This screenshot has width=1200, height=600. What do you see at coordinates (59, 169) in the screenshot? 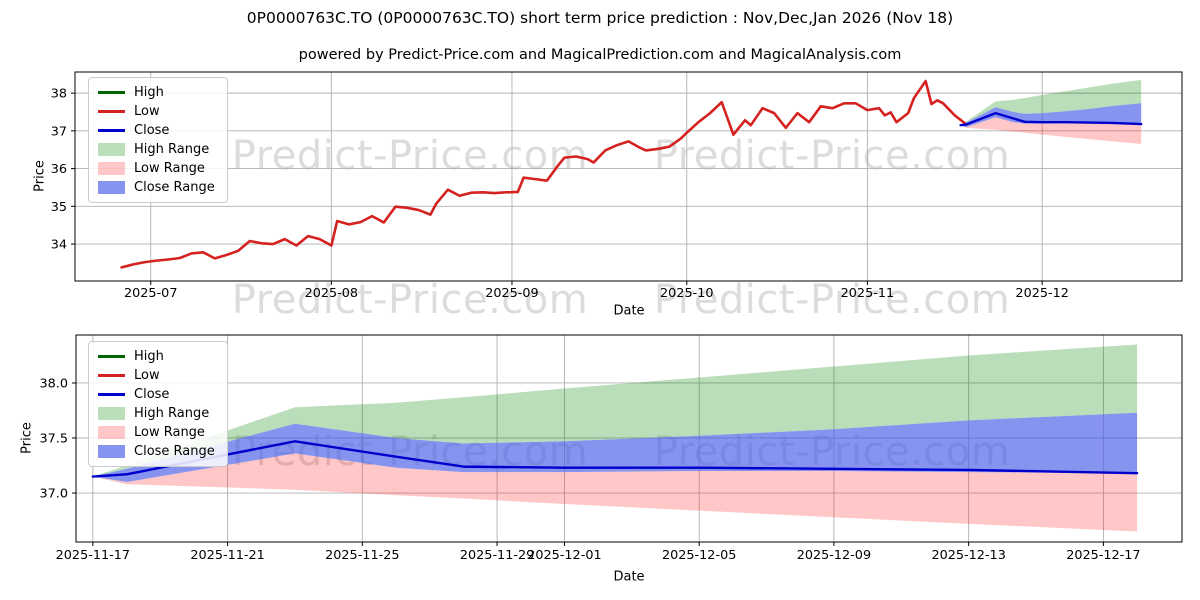
I see `y-tick-label: 36` at bounding box center [59, 169].